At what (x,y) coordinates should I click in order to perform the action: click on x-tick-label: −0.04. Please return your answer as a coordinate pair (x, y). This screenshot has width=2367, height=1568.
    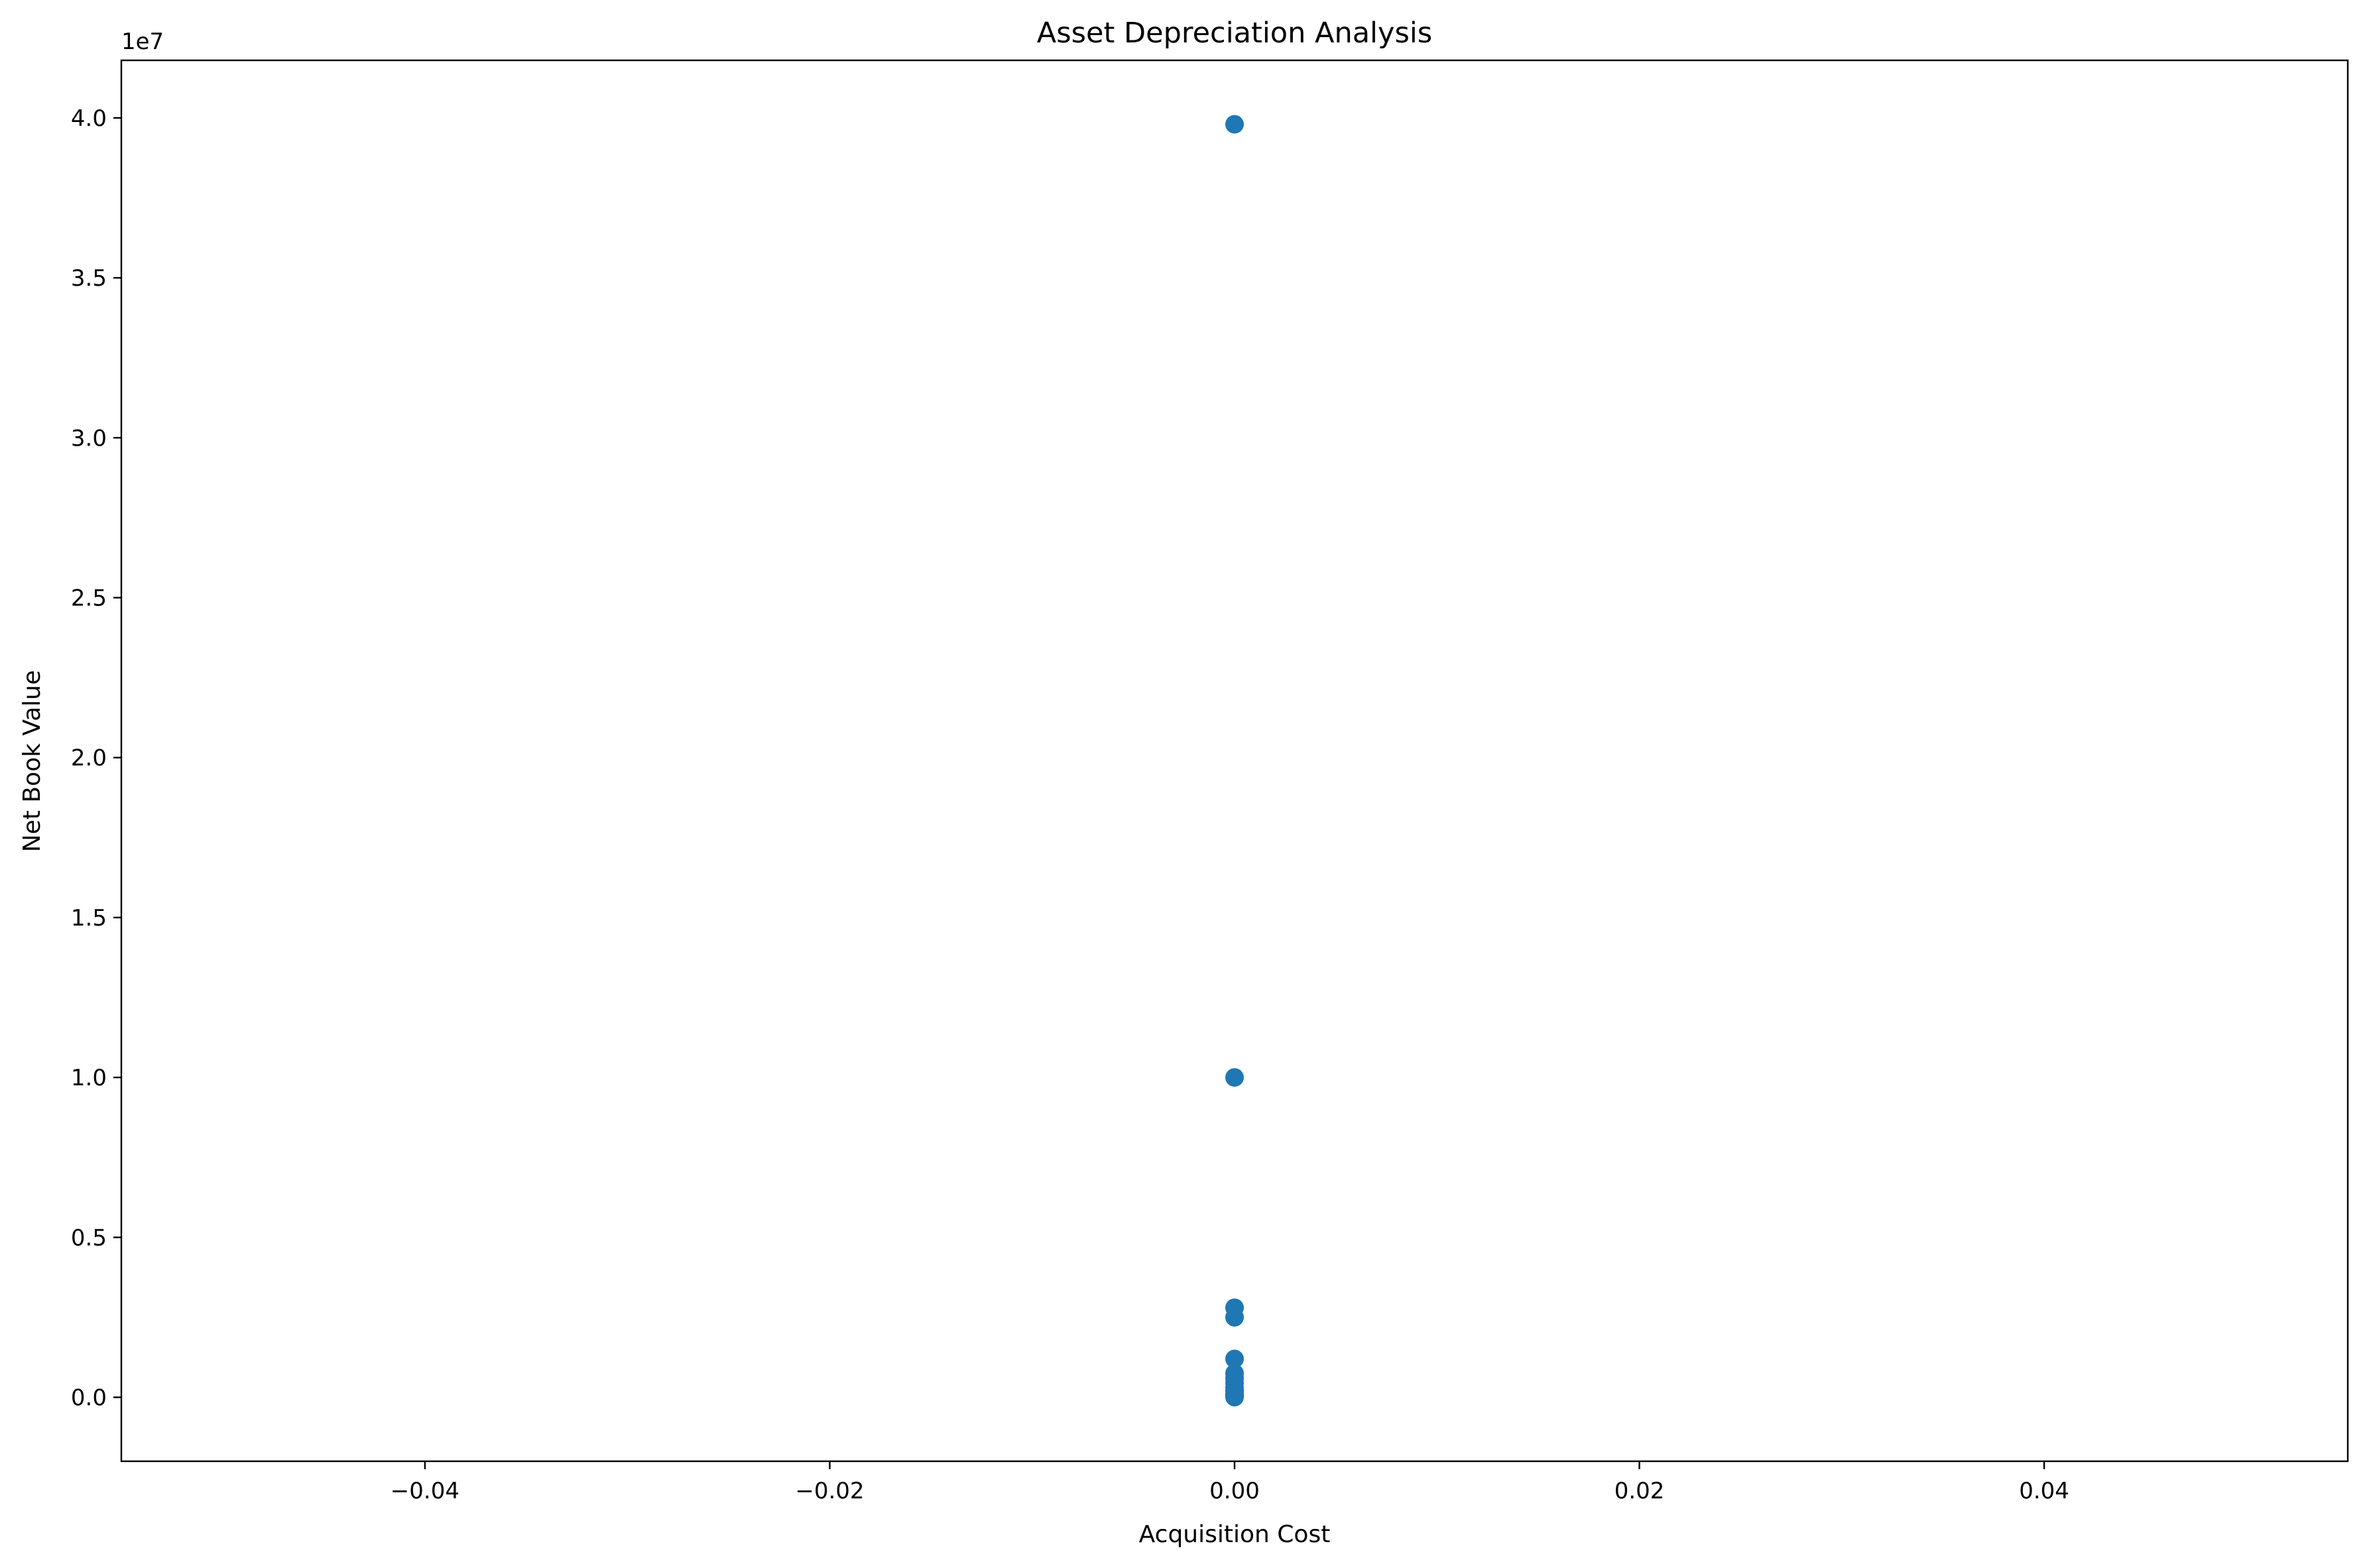
    Looking at the image, I should click on (425, 1491).